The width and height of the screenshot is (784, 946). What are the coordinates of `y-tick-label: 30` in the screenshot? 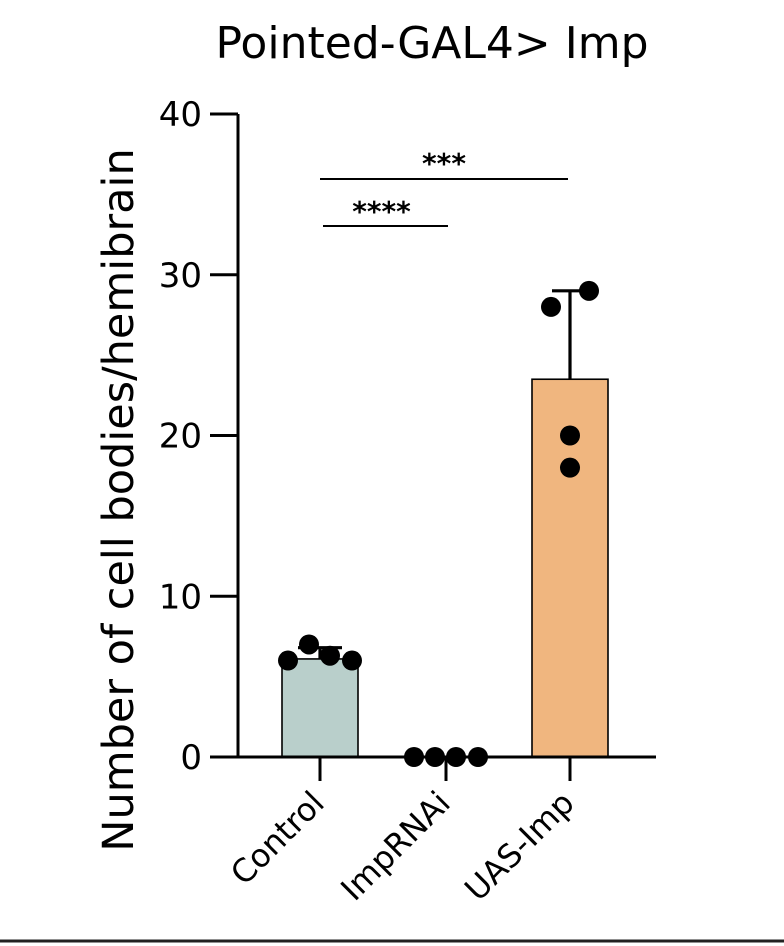 It's located at (180, 276).